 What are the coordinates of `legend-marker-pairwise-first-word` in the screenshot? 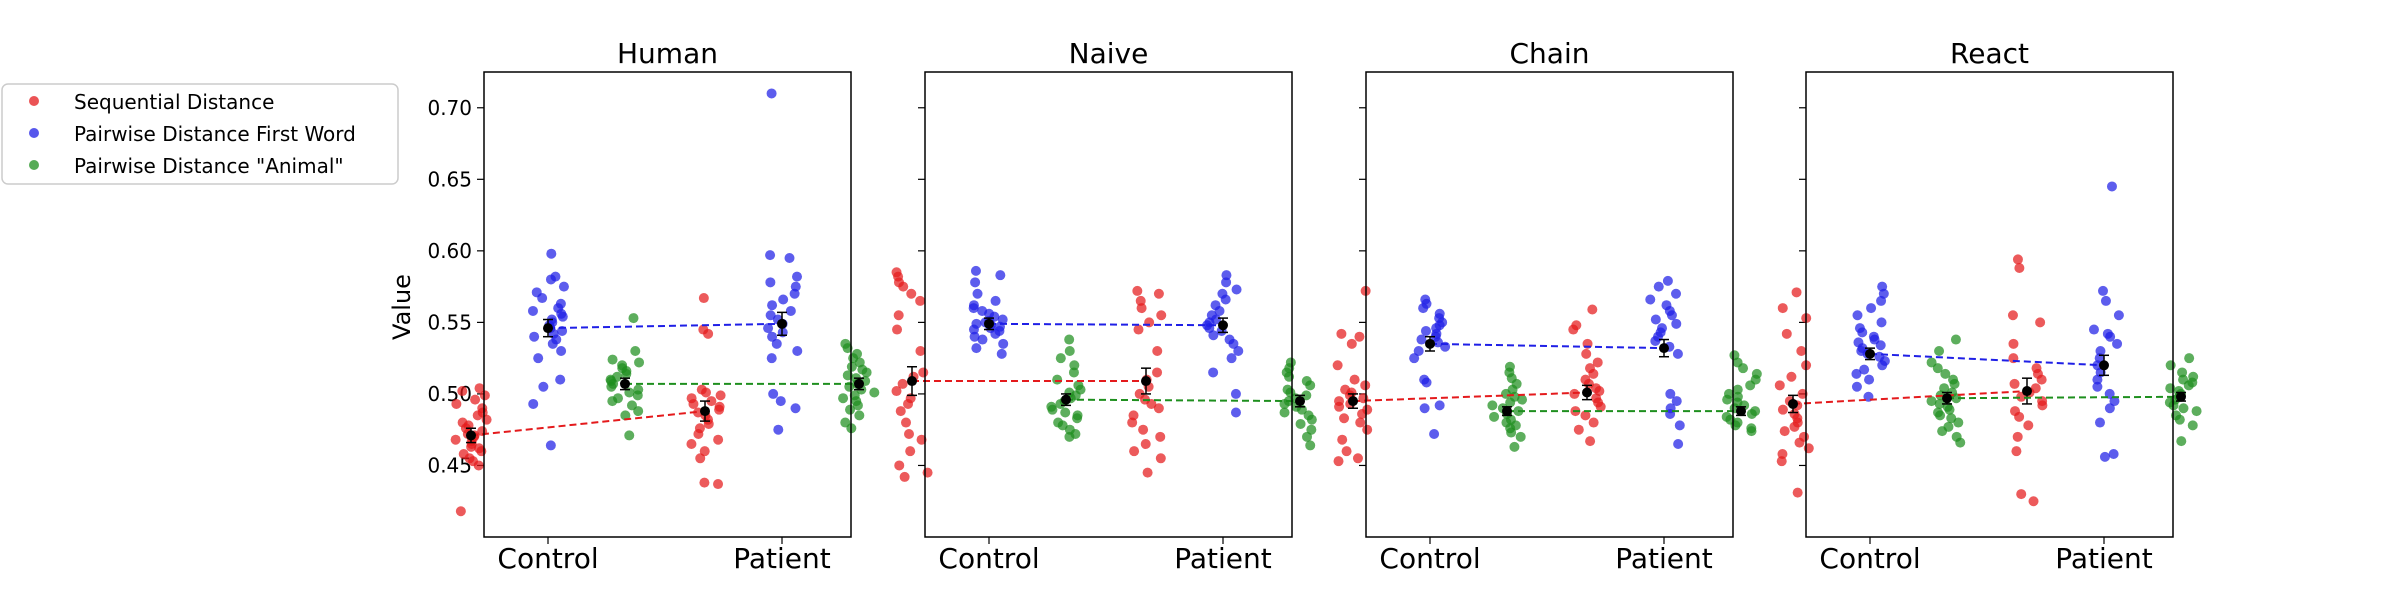 It's located at (34, 133).